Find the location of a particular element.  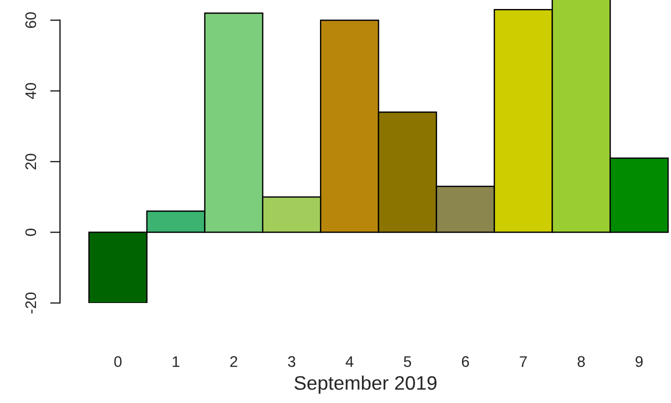

x-tick-label: 8 is located at coordinates (581, 361).